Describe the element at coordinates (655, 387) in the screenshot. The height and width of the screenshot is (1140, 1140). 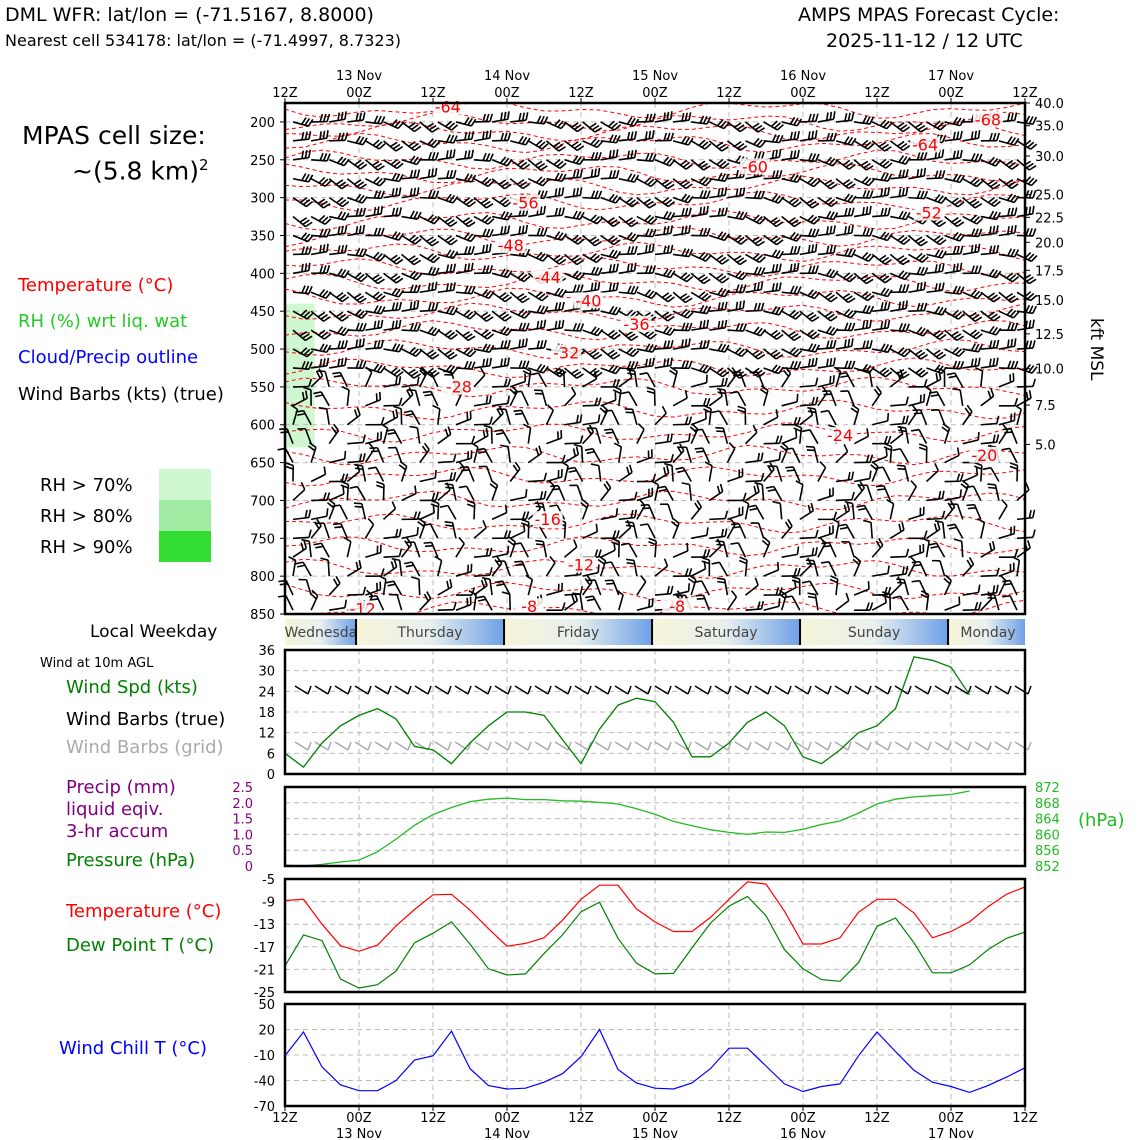
I see `temperature-contour` at that location.